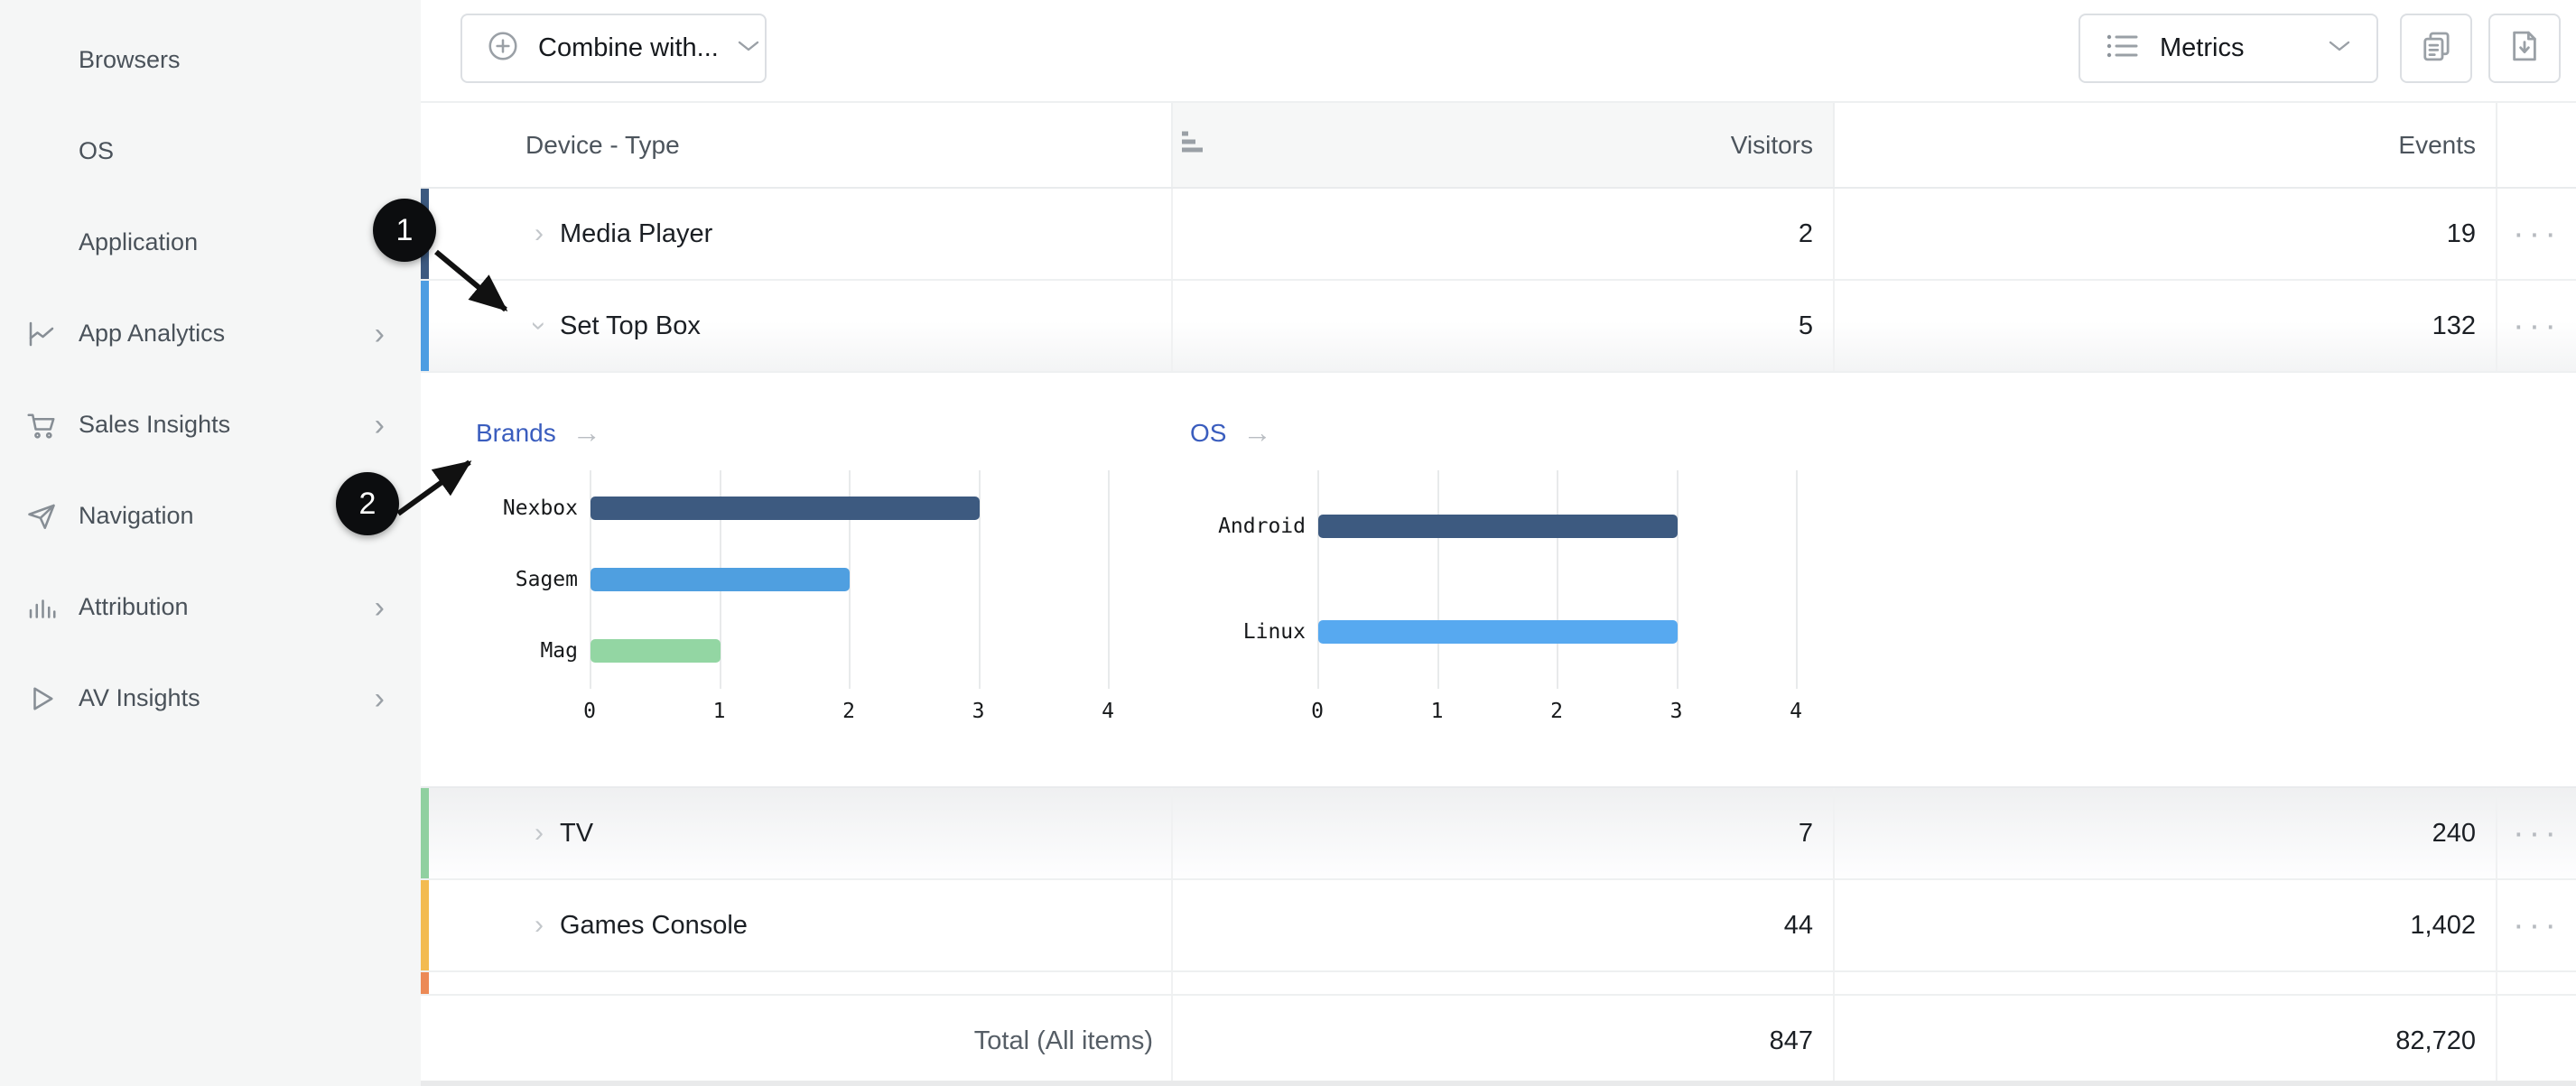 The height and width of the screenshot is (1086, 2576). Describe the element at coordinates (654, 925) in the screenshot. I see `row-label: Games Console` at that location.